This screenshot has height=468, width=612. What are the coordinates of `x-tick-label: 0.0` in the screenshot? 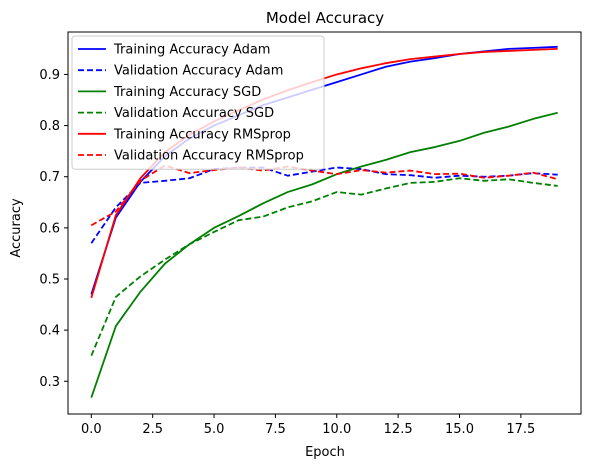 It's located at (91, 429).